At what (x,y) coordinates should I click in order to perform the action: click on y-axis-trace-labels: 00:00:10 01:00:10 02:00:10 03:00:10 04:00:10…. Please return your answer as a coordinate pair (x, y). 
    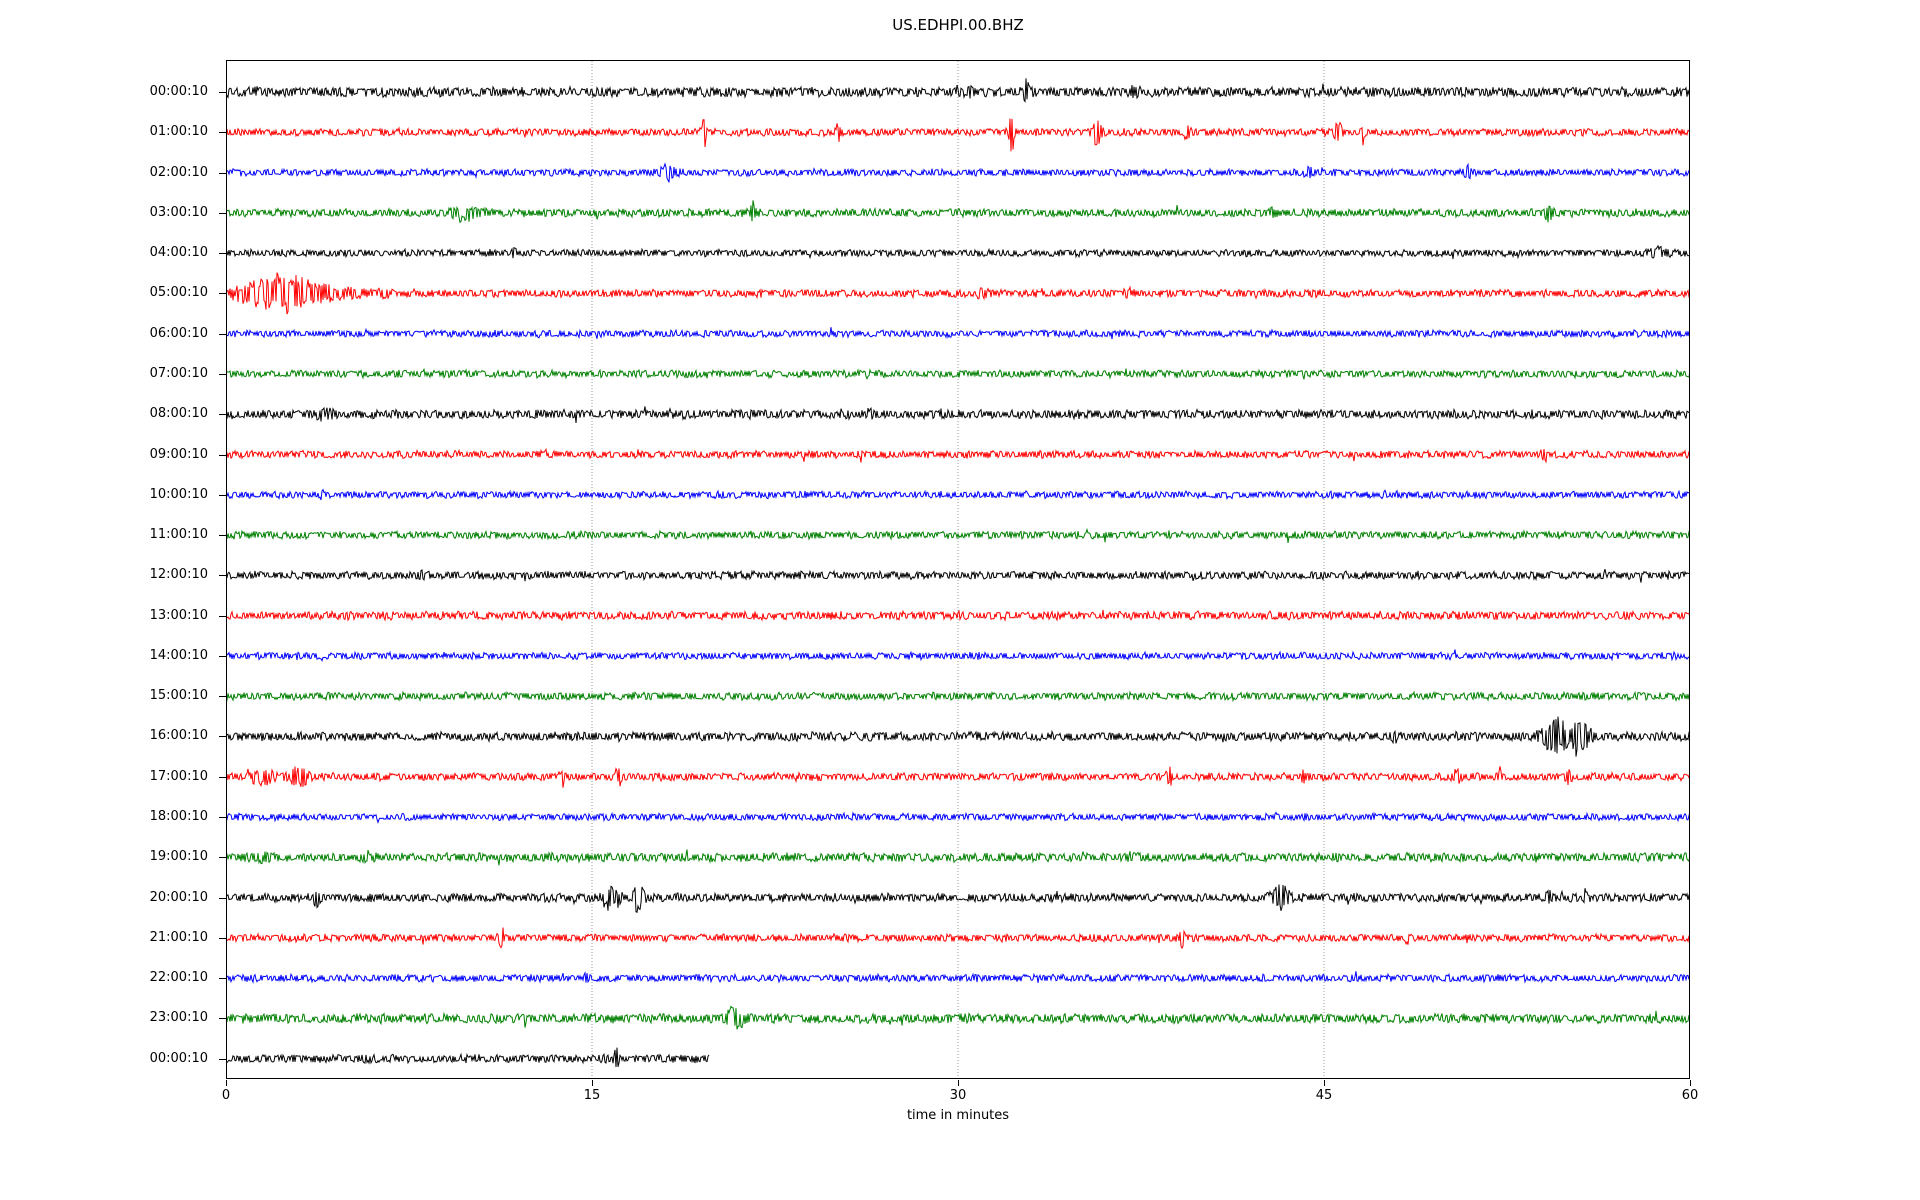
    Looking at the image, I should click on (109, 569).